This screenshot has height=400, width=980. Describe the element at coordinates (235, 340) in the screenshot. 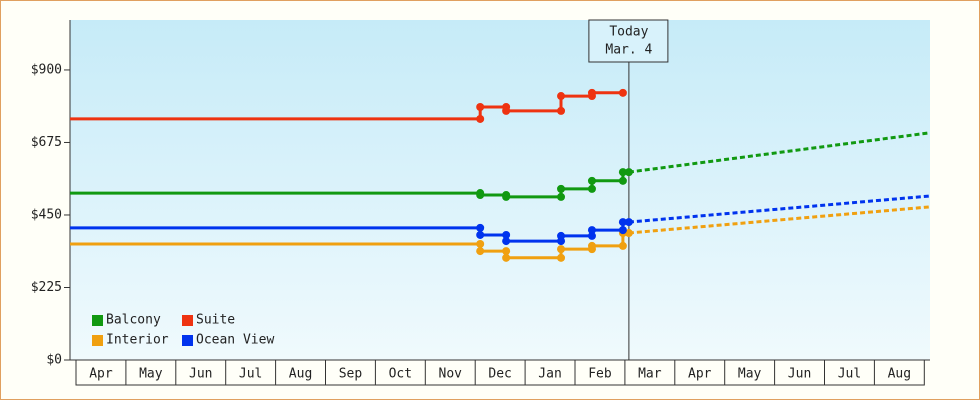

I see `legend-label: Ocean View` at that location.